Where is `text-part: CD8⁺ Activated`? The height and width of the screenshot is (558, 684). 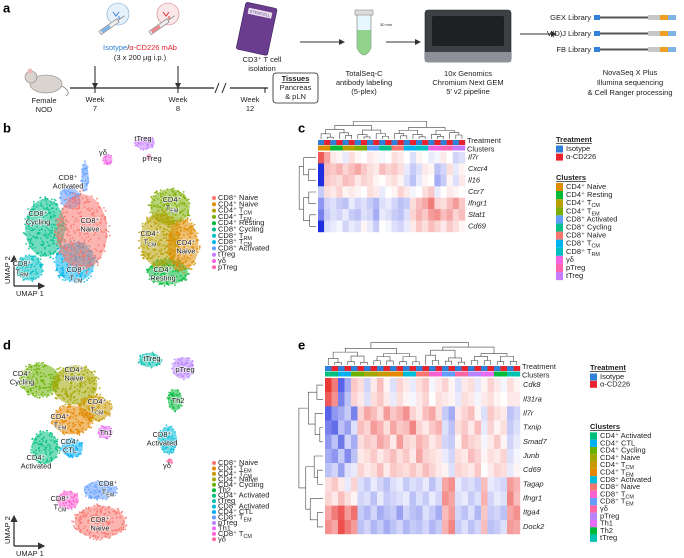 text-part: CD8⁺ Activated is located at coordinates (243, 247).